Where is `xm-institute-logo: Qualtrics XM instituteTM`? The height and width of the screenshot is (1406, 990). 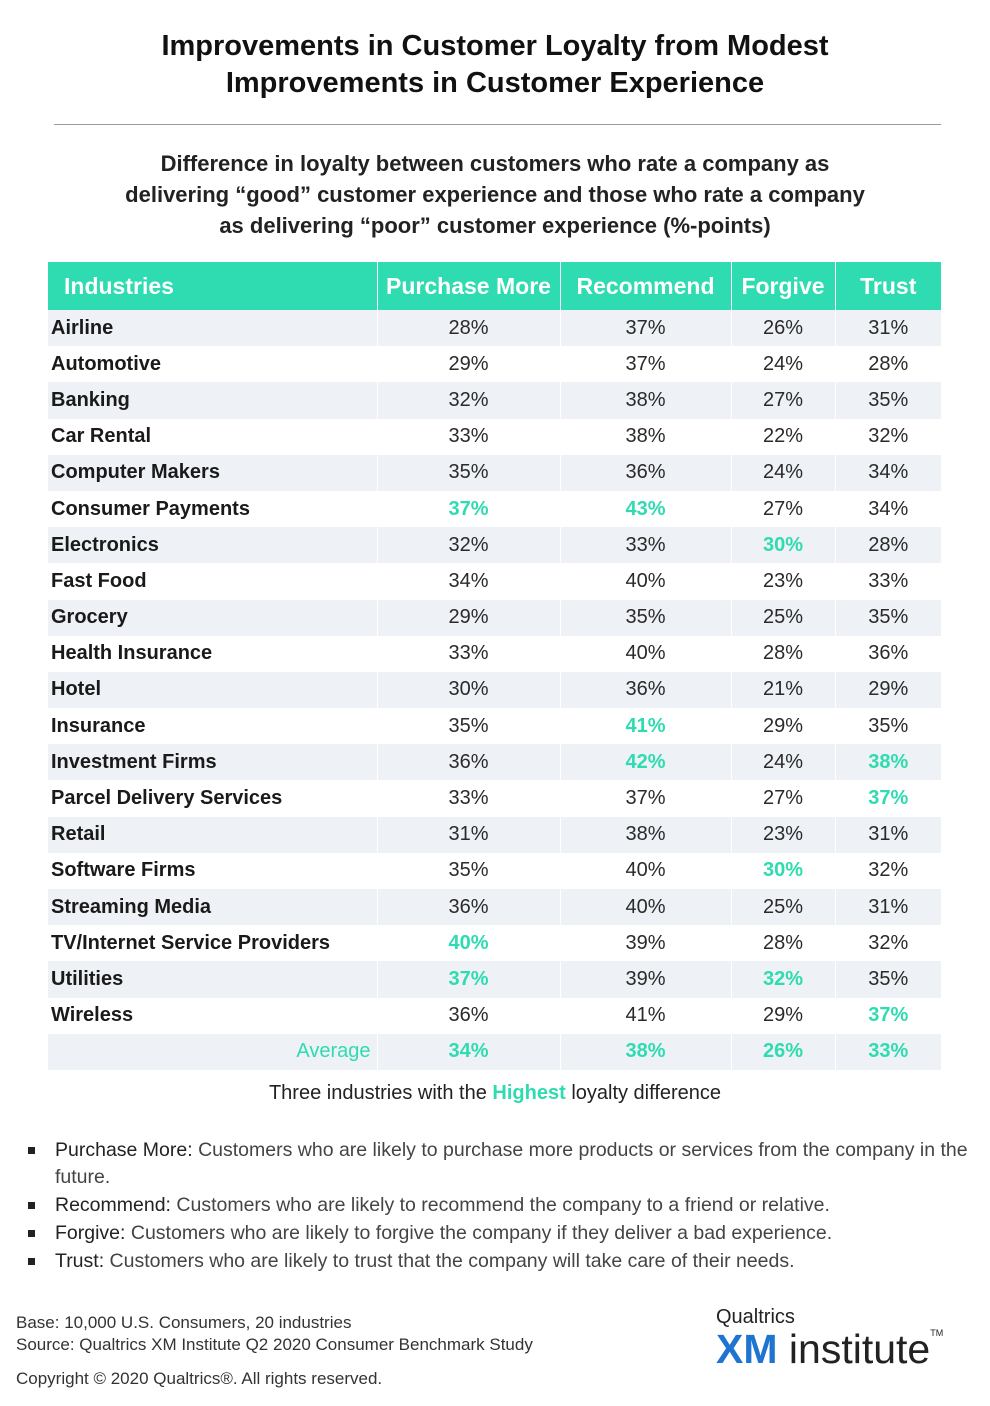 xm-institute-logo: Qualtrics XM instituteTM is located at coordinates (841, 1341).